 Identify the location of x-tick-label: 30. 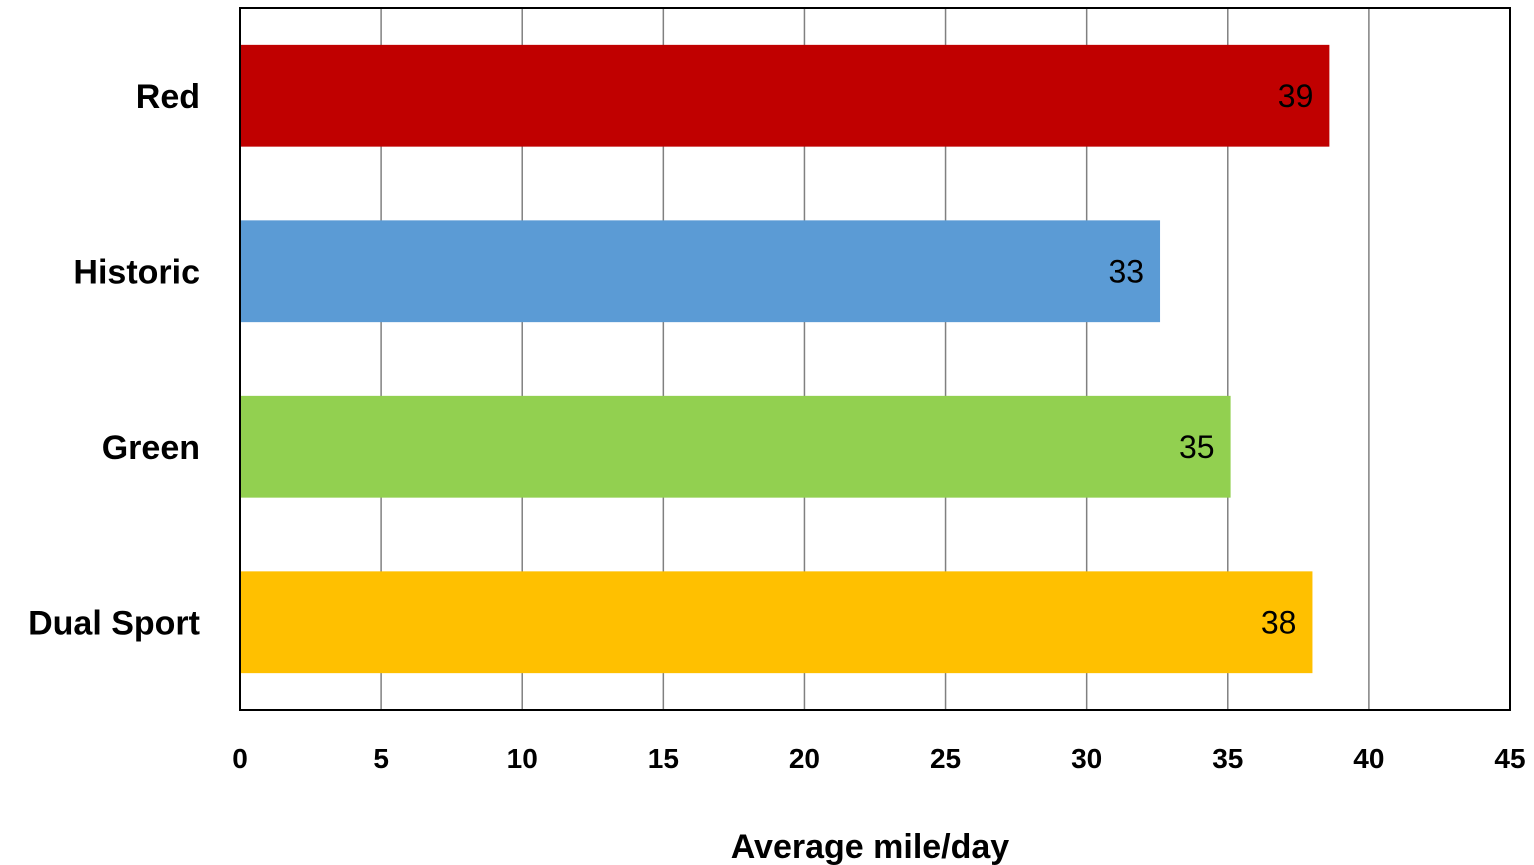
(1086, 758).